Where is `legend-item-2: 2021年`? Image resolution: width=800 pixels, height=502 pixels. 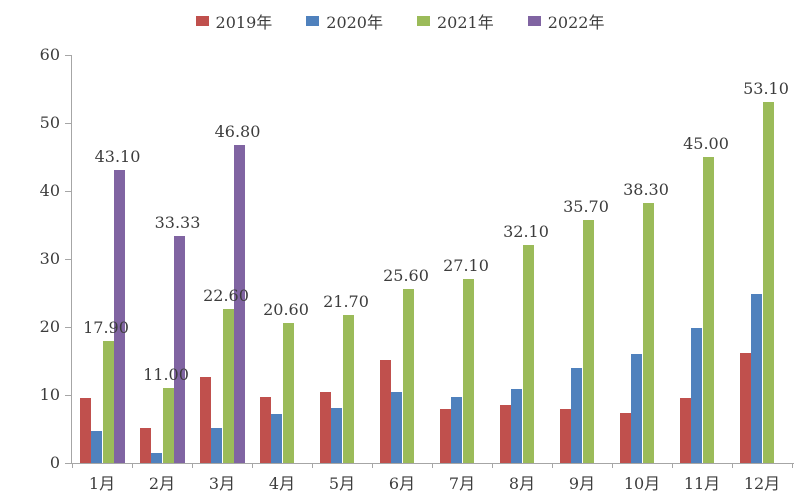 legend-item-2: 2021年 is located at coordinates (455, 21).